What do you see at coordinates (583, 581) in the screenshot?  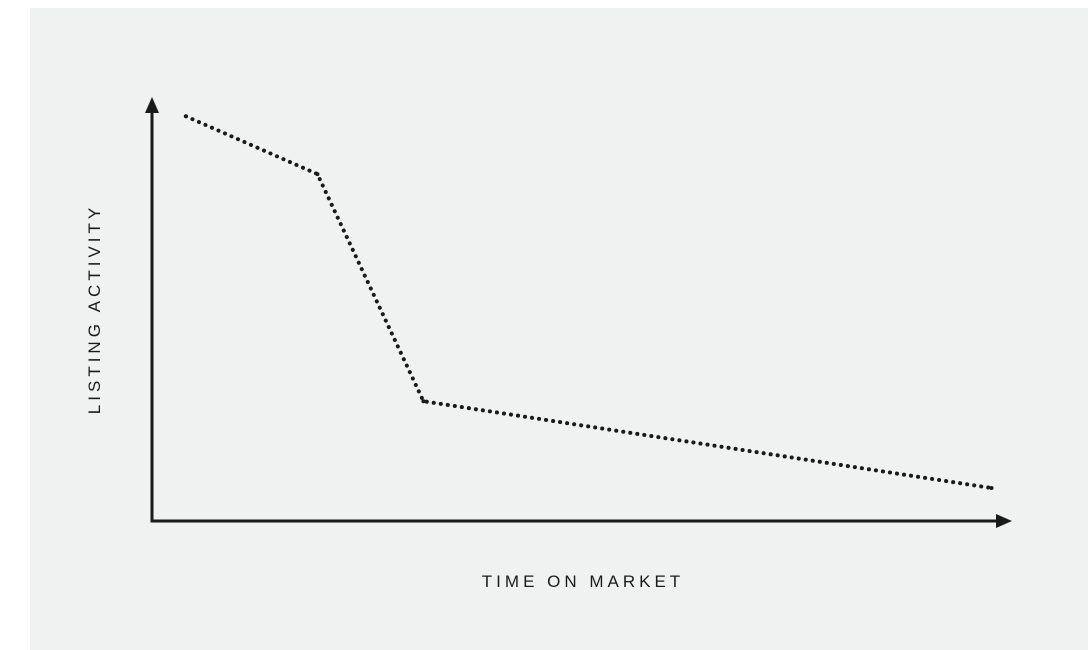 I see `x-axis-label: TIME ON MARKET` at bounding box center [583, 581].